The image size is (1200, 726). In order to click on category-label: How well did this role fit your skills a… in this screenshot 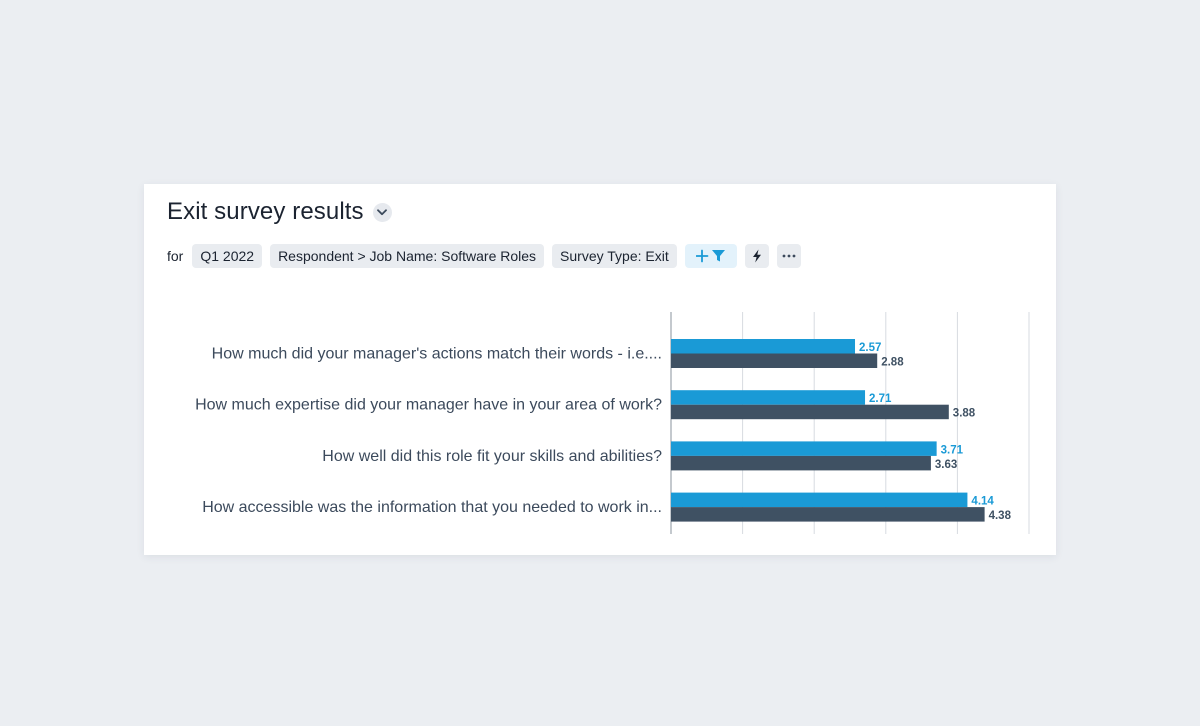, I will do `click(492, 456)`.